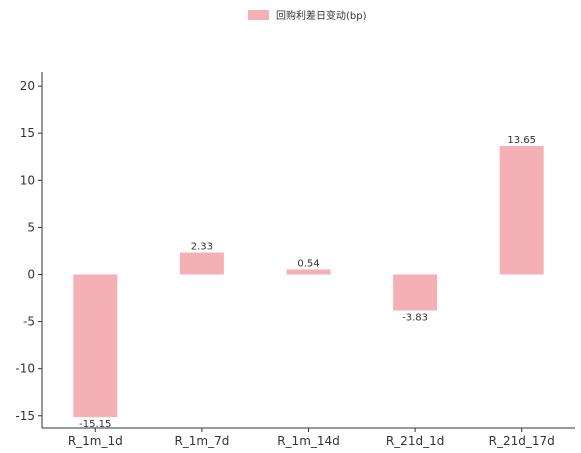 This screenshot has height=453, width=581. I want to click on y-tick-label: 10, so click(27, 180).